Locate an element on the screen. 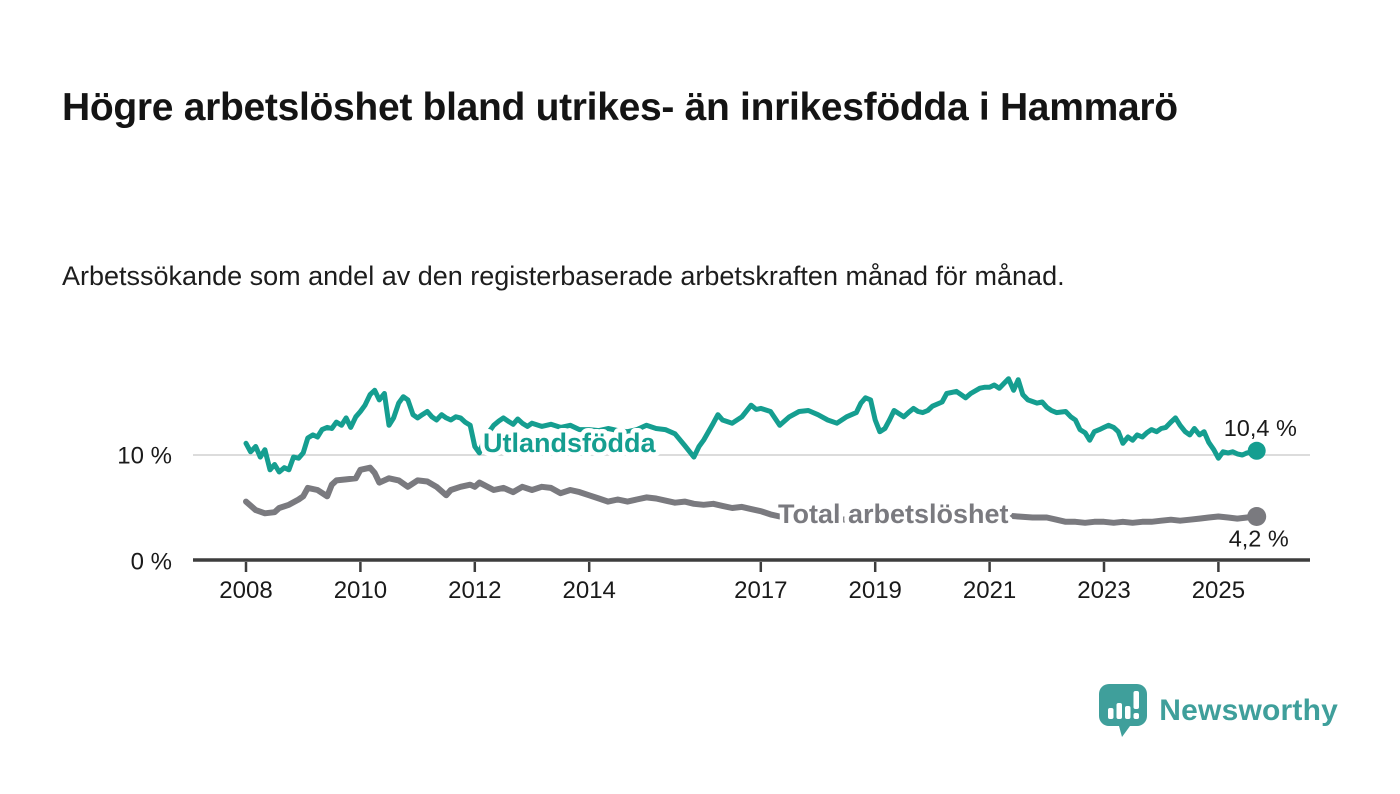  series-label-utlandsfodda: Utlandsfödda is located at coordinates (569, 443).